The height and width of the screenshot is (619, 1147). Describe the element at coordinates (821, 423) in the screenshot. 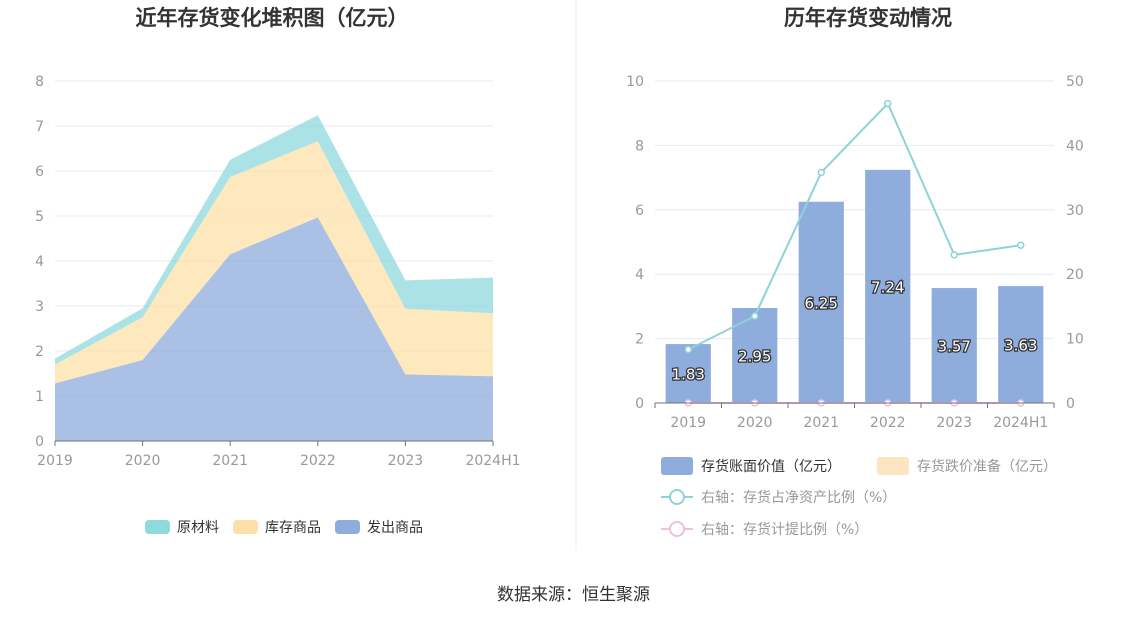

I see `right-x-tick-label: 2021` at that location.